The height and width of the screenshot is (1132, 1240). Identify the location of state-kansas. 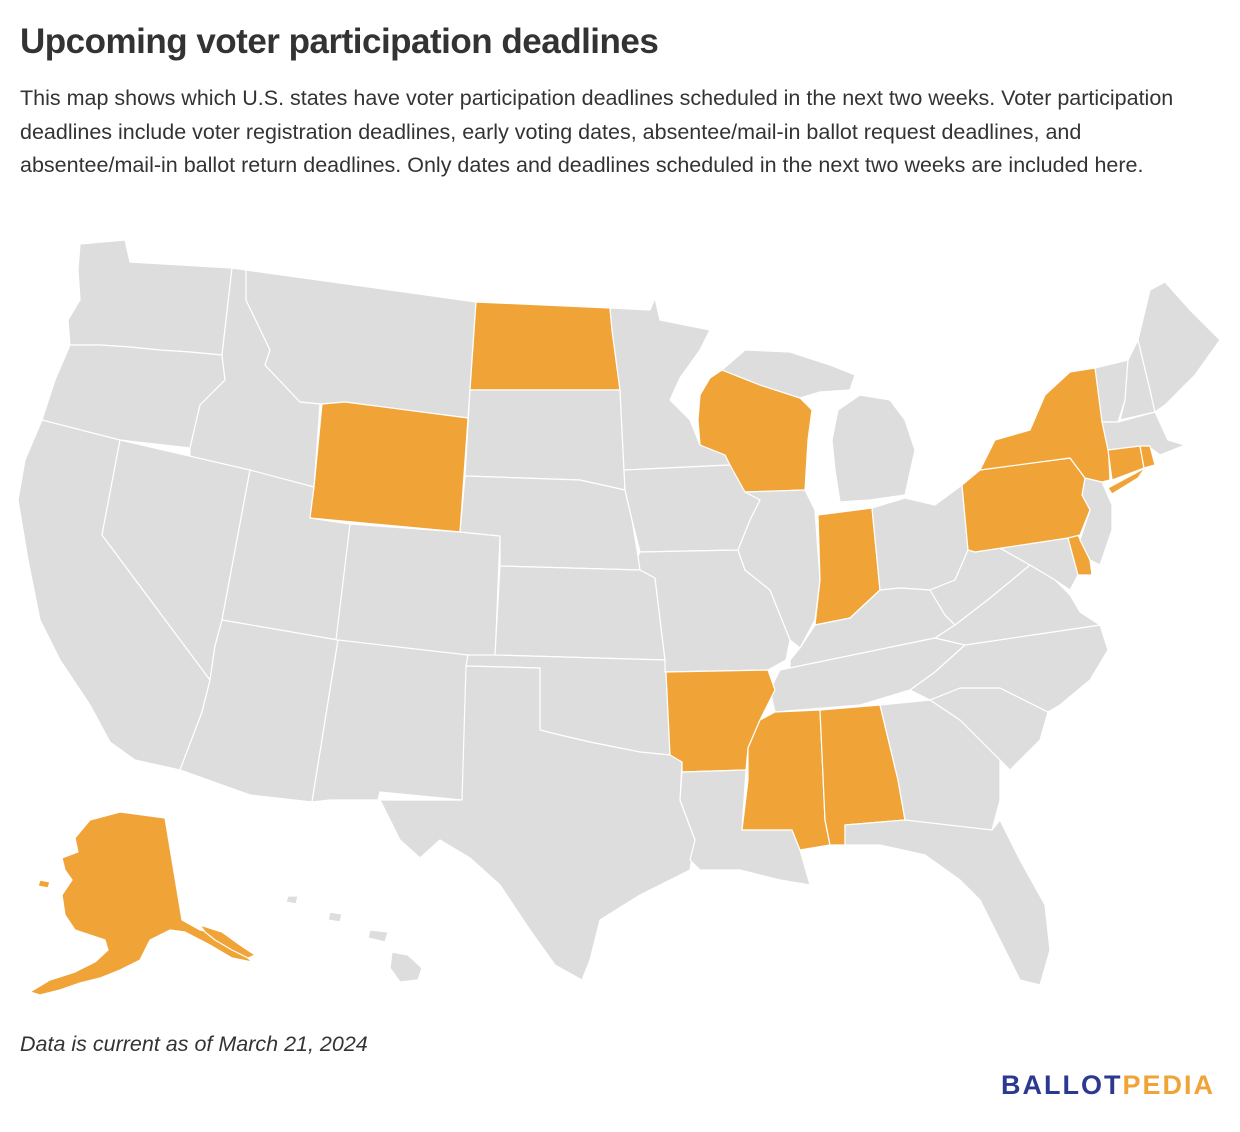
(580, 613).